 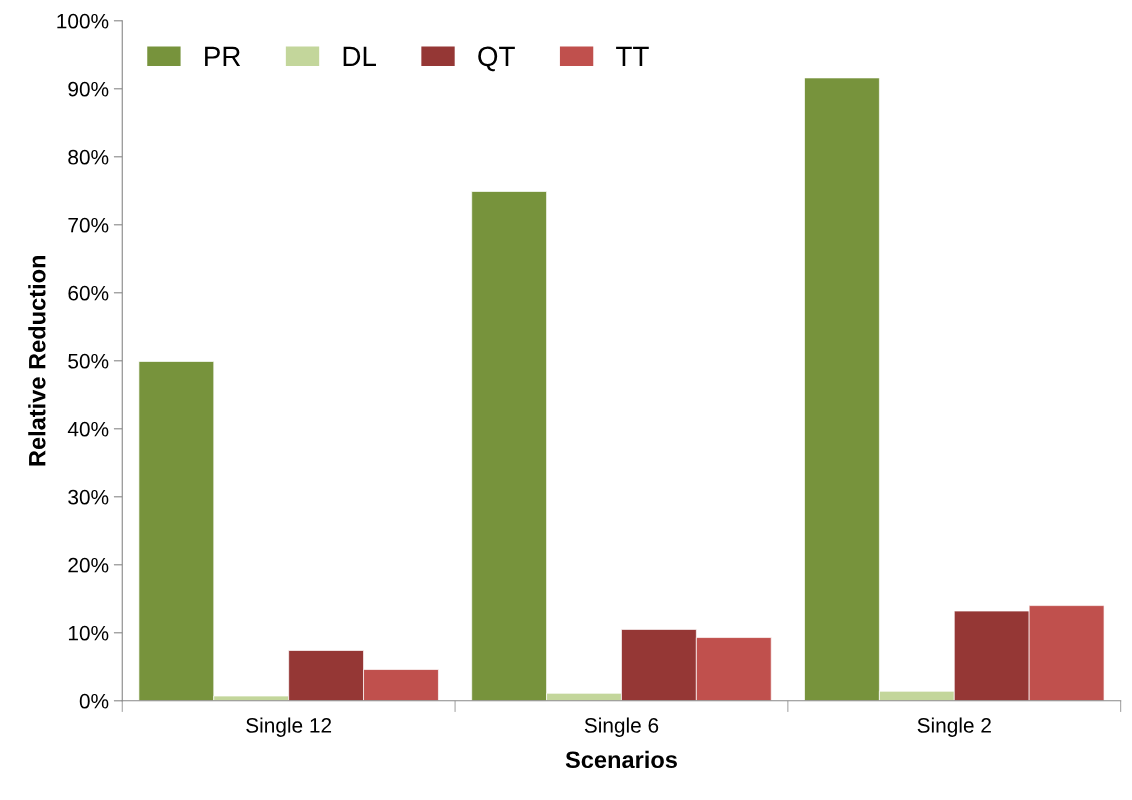 I want to click on y-tick-label: 30%, so click(x=88, y=497).